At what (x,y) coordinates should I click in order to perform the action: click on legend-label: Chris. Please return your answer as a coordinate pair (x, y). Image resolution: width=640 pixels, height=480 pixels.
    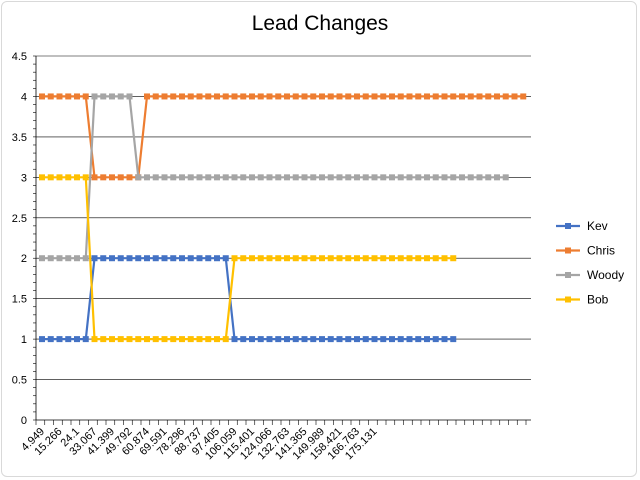
    Looking at the image, I should click on (601, 251).